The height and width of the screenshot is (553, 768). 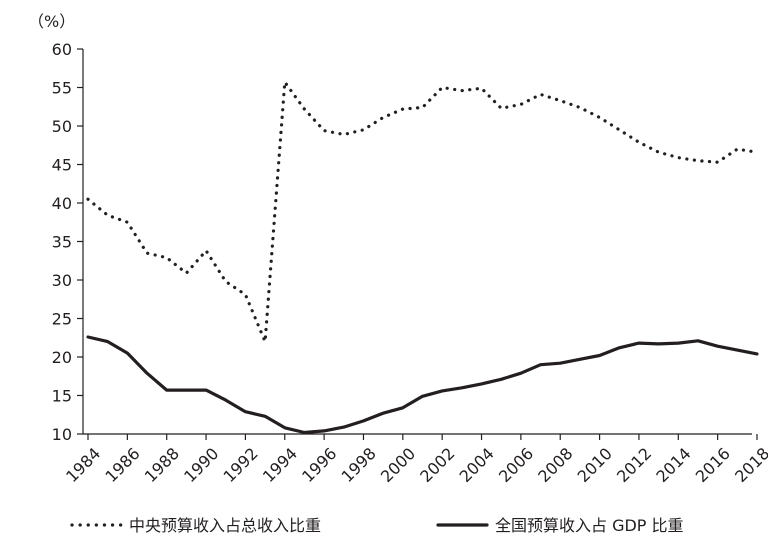 I want to click on x-tick-label: 1994, so click(x=280, y=465).